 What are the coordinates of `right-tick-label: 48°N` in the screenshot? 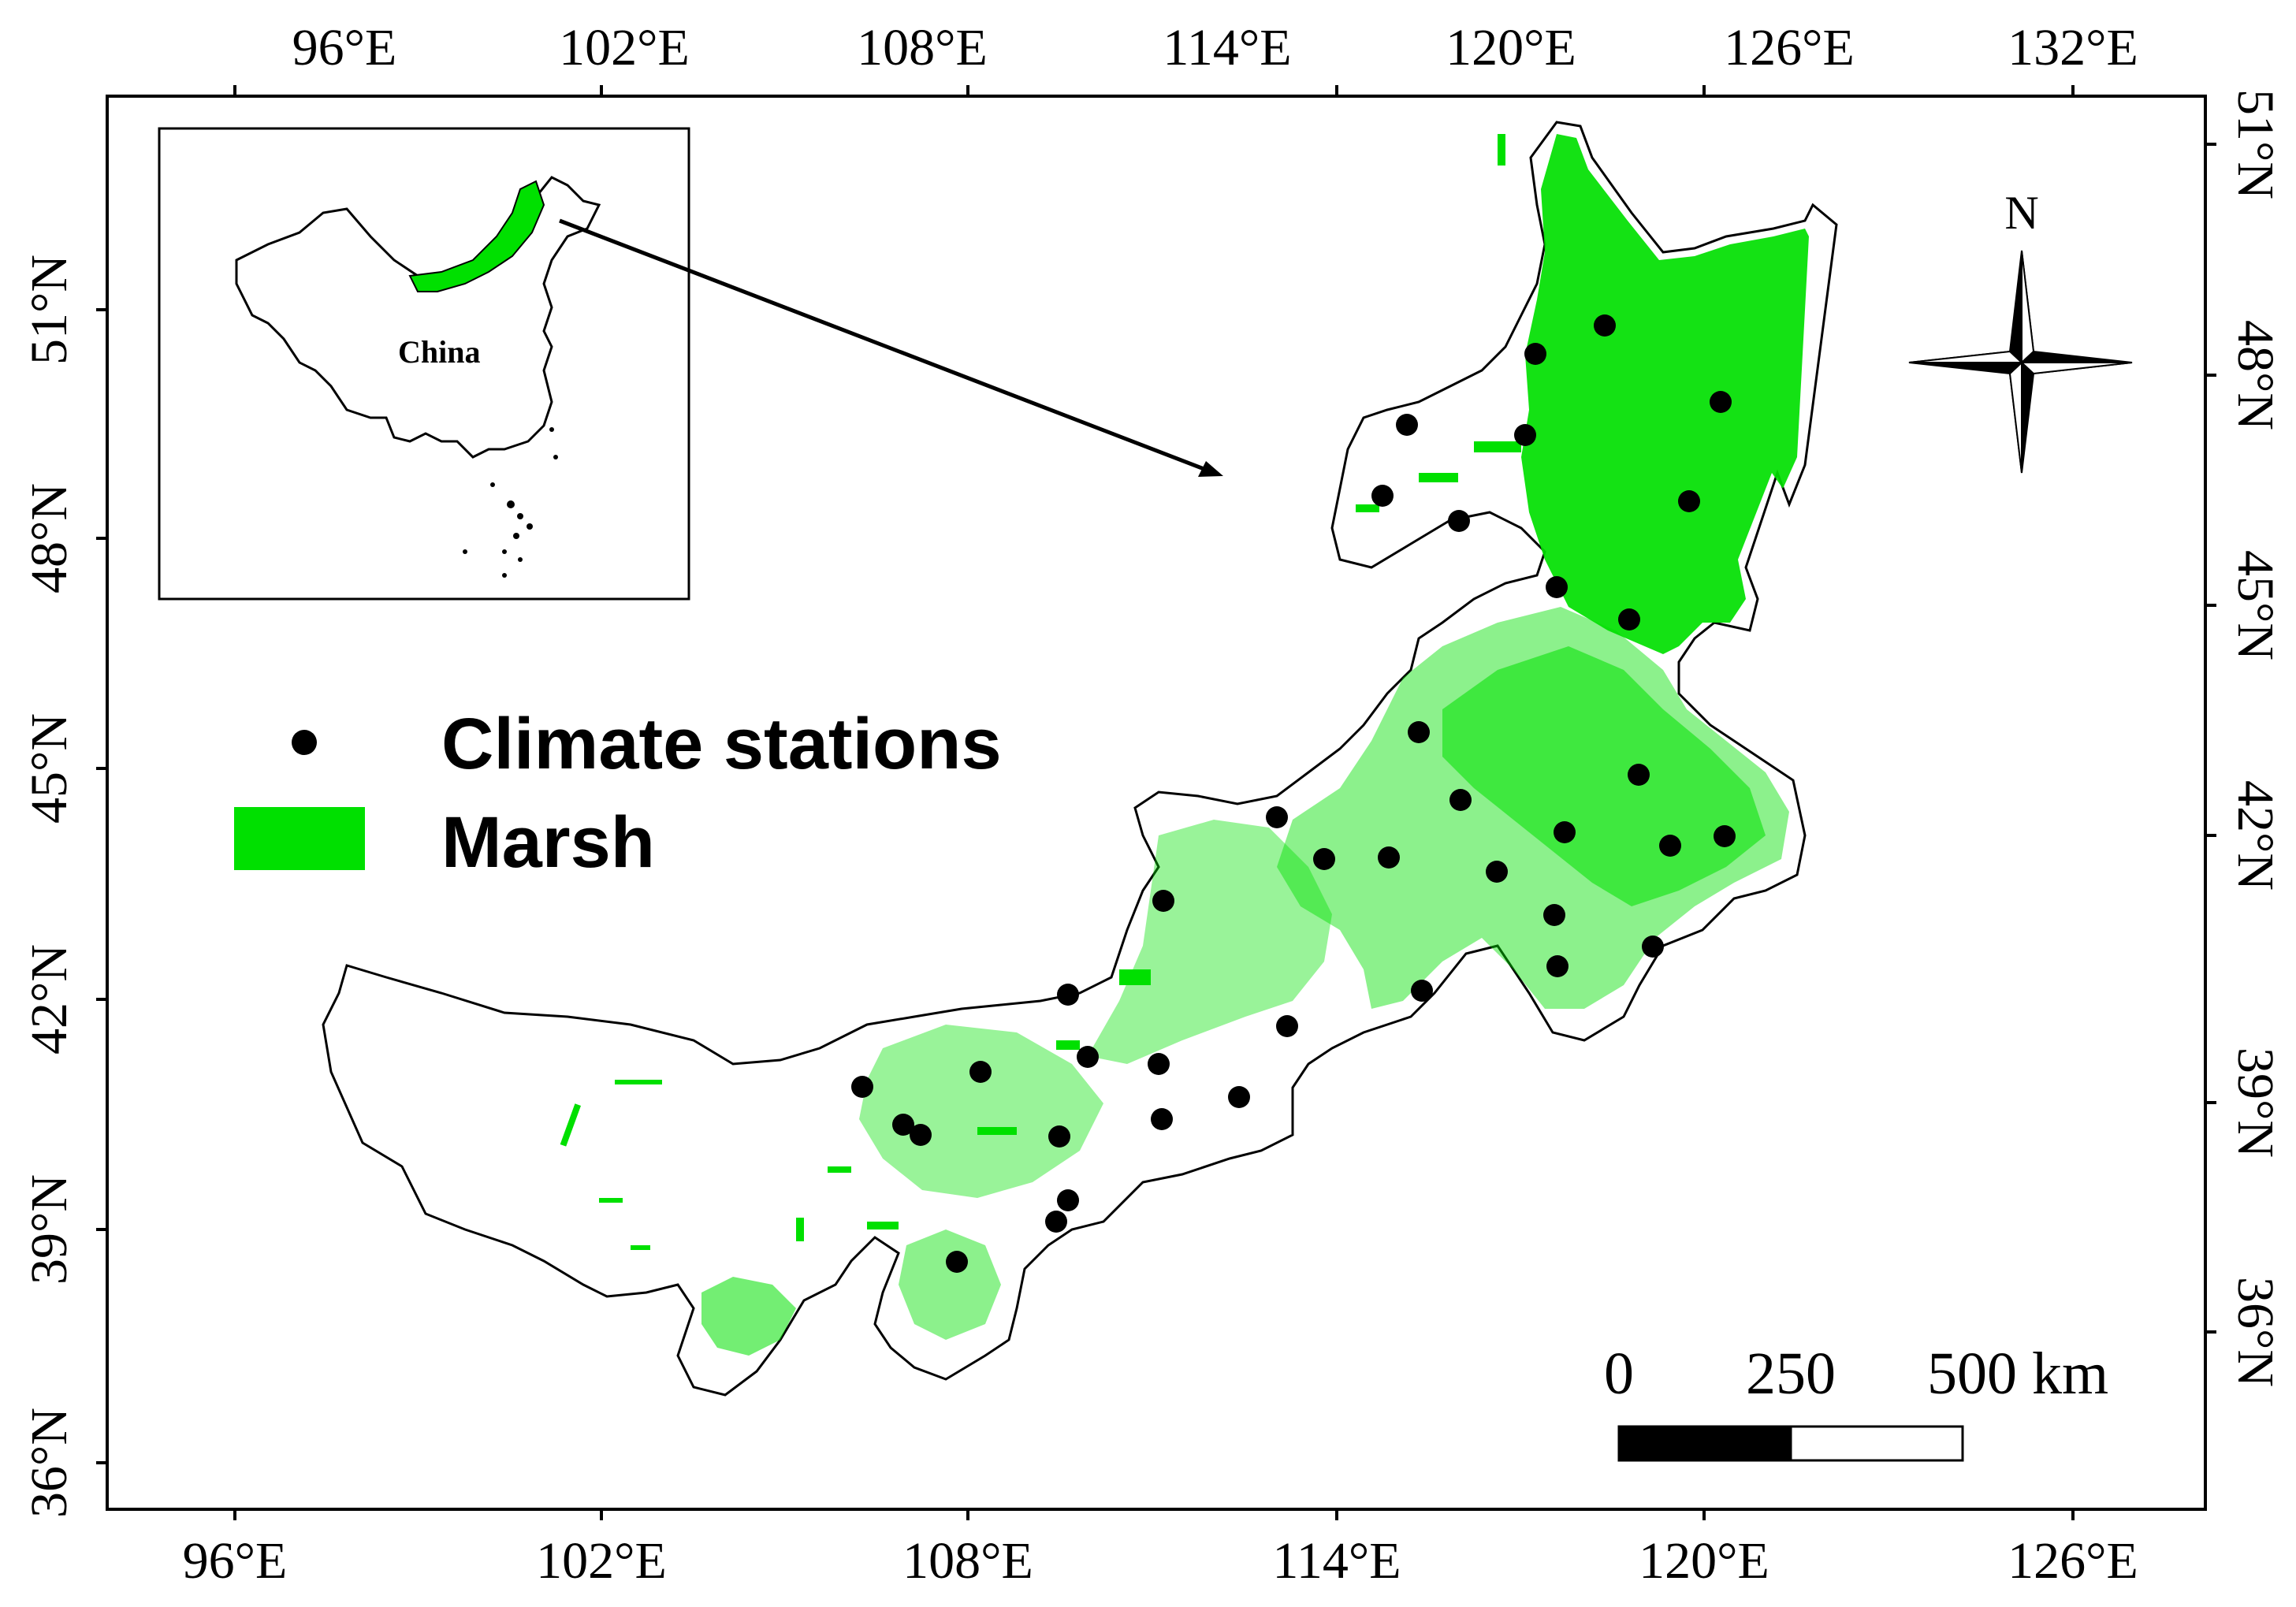 It's located at (2255, 375).